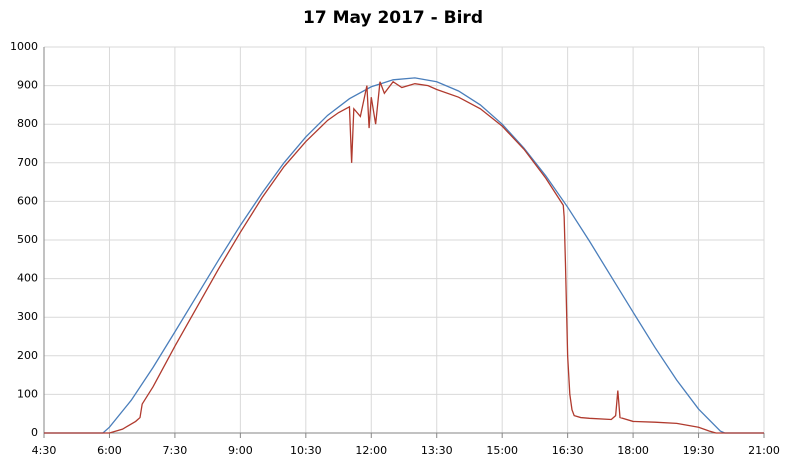  What do you see at coordinates (27, 123) in the screenshot?
I see `y-tick-label: 800` at bounding box center [27, 123].